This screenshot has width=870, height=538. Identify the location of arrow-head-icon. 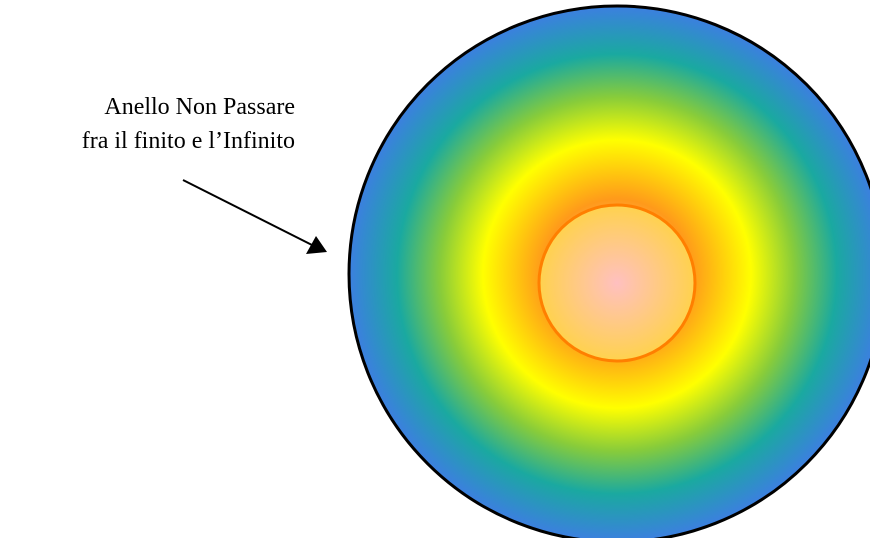
(316, 245).